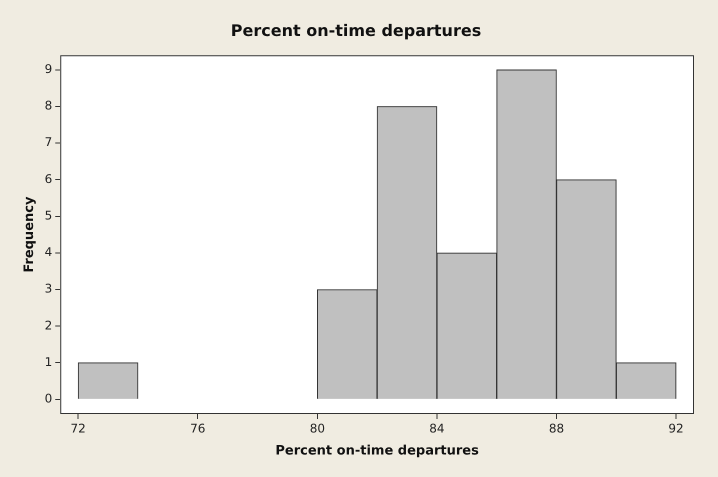 The height and width of the screenshot is (477, 718). Describe the element at coordinates (48, 105) in the screenshot. I see `y-tick-label: 8` at that location.